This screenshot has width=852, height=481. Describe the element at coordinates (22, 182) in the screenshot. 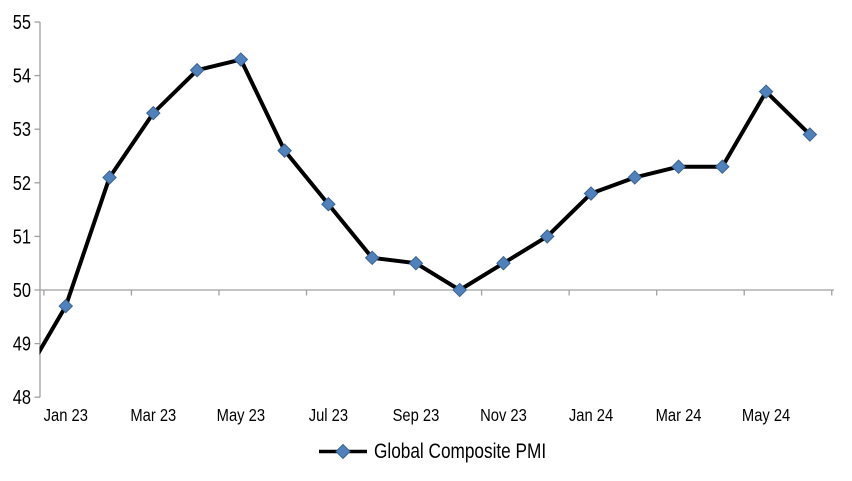

I see `y-axis-label: 52` at that location.